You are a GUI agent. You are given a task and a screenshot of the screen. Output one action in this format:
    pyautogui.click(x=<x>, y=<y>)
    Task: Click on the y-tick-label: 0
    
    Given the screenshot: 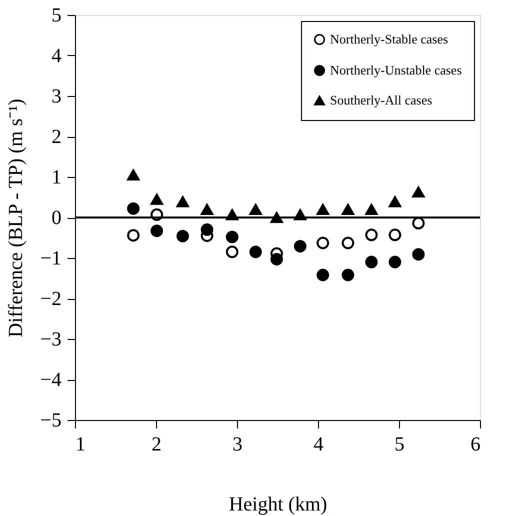 What is the action you would take?
    pyautogui.click(x=57, y=218)
    